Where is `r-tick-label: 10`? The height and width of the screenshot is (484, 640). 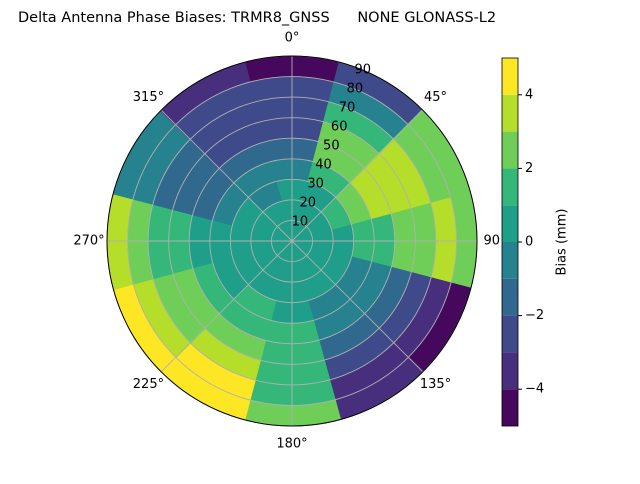 r-tick-label: 10 is located at coordinates (300, 222).